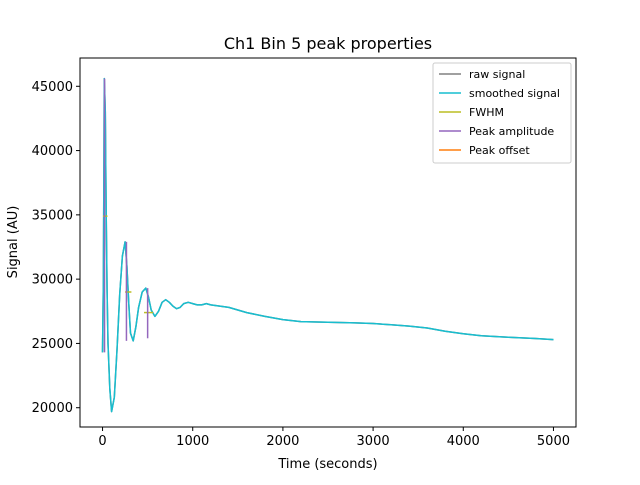  Describe the element at coordinates (514, 93) in the screenshot. I see `legend-label: smoothed signal` at that location.